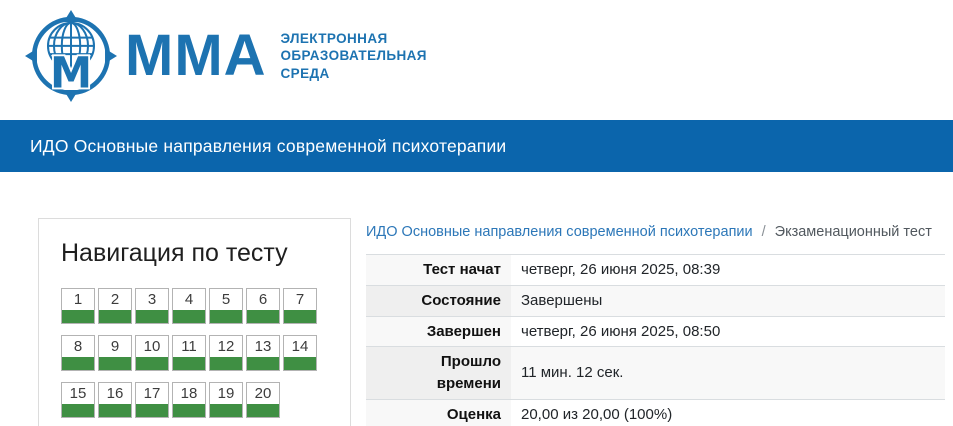  I want to click on question-number: 5, so click(226, 299).